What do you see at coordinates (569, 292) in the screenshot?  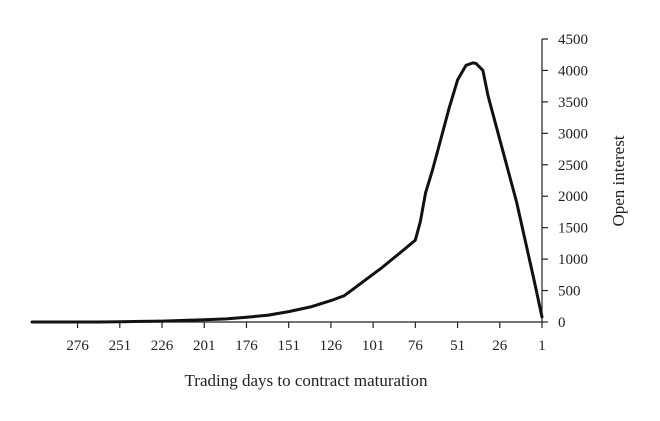 I see `y-tick-label: 500` at bounding box center [569, 292].